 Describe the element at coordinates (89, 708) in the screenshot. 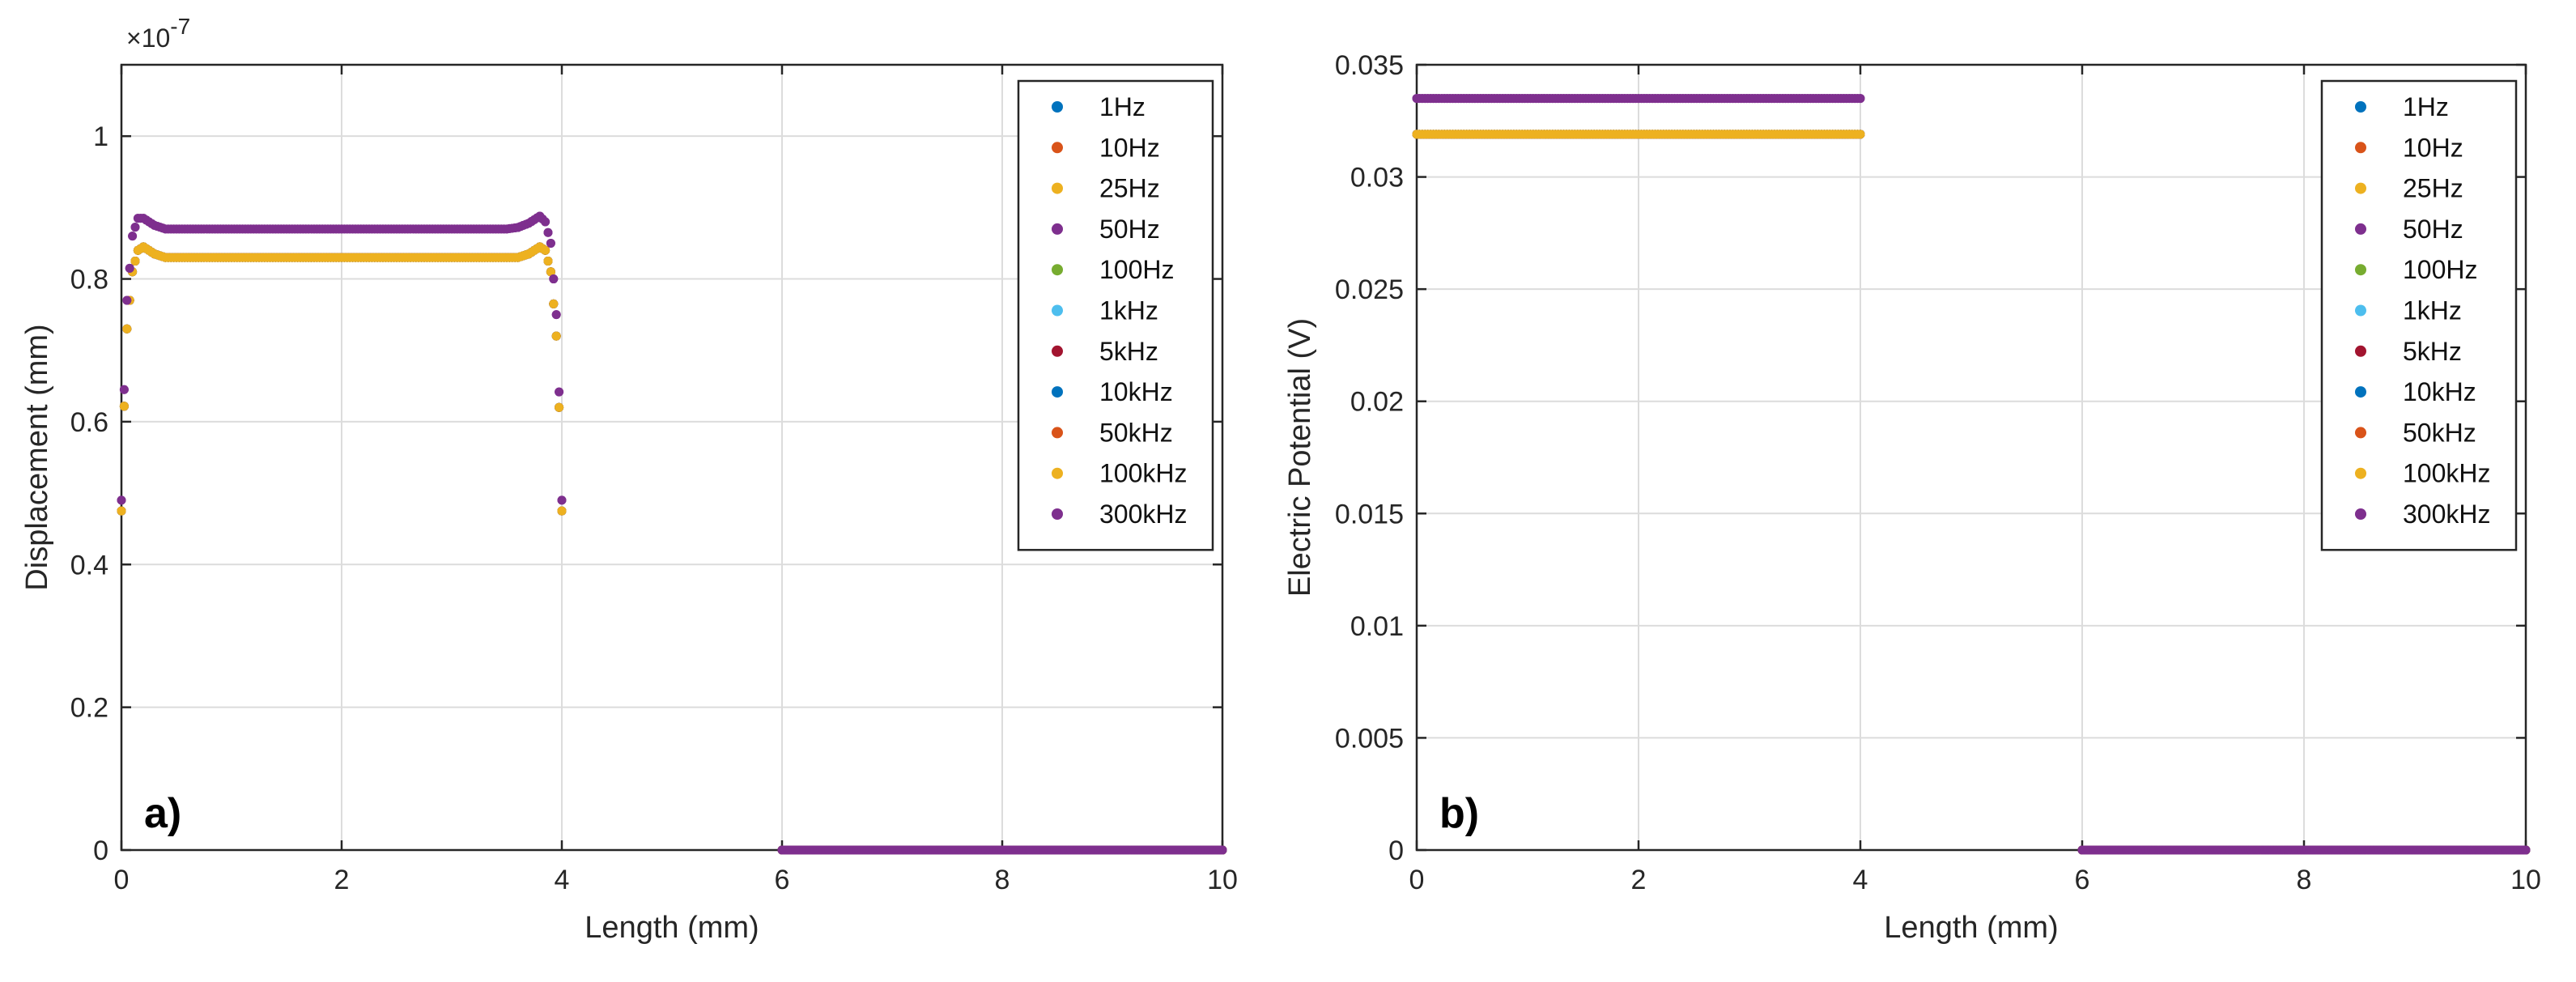

I see `y-tick-label: 0.2` at that location.